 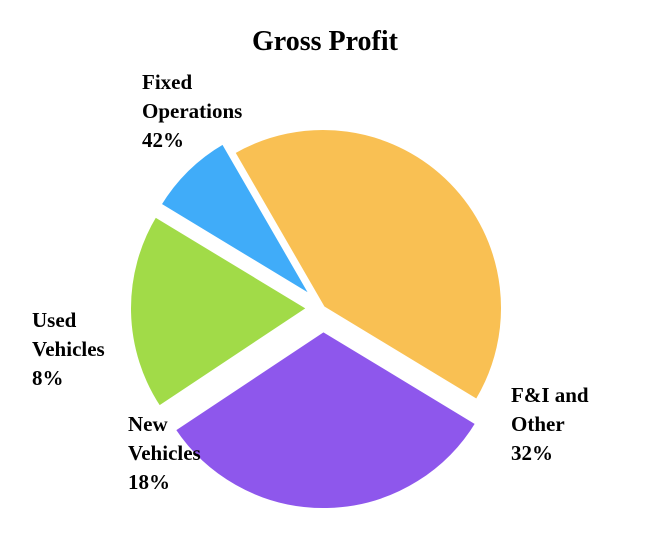 What do you see at coordinates (538, 424) in the screenshot?
I see `label-line: Other` at bounding box center [538, 424].